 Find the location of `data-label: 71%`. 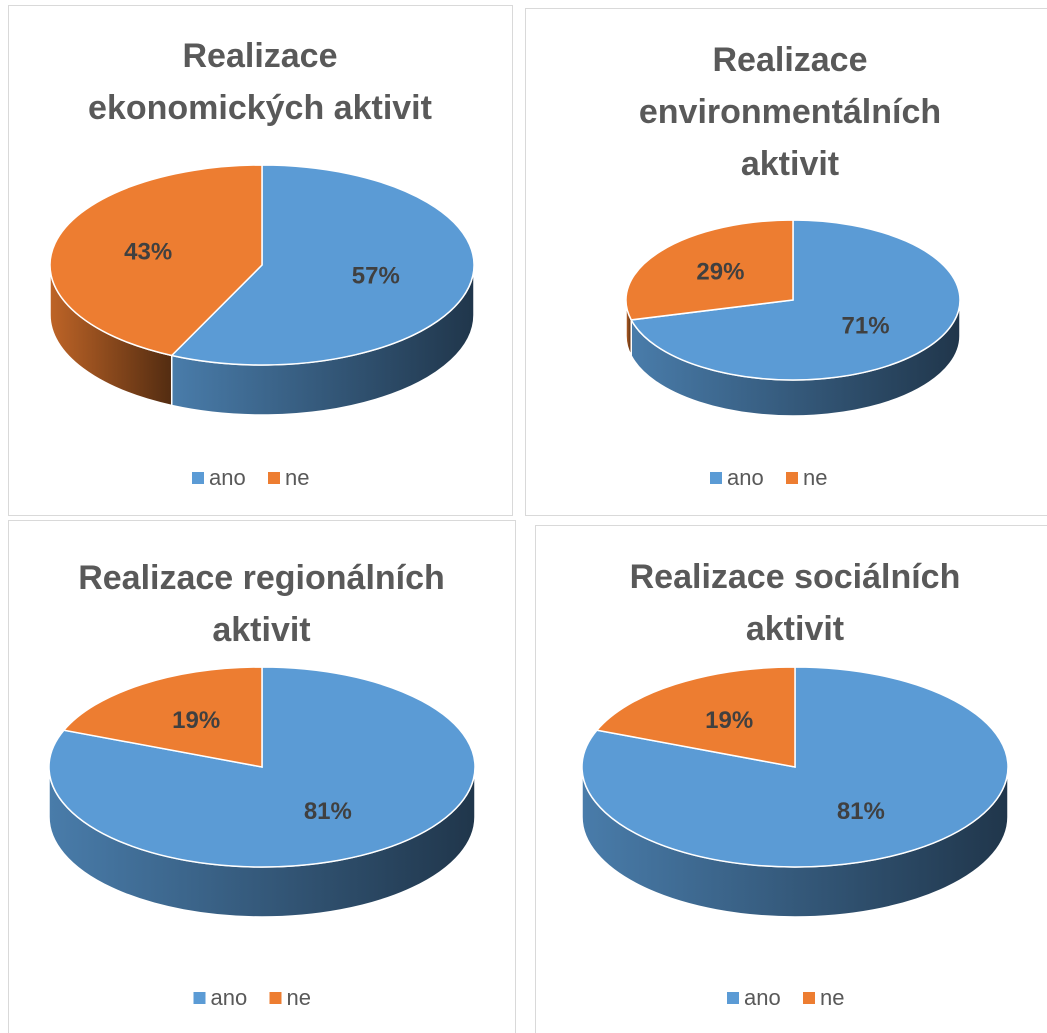

data-label: 71% is located at coordinates (866, 325).